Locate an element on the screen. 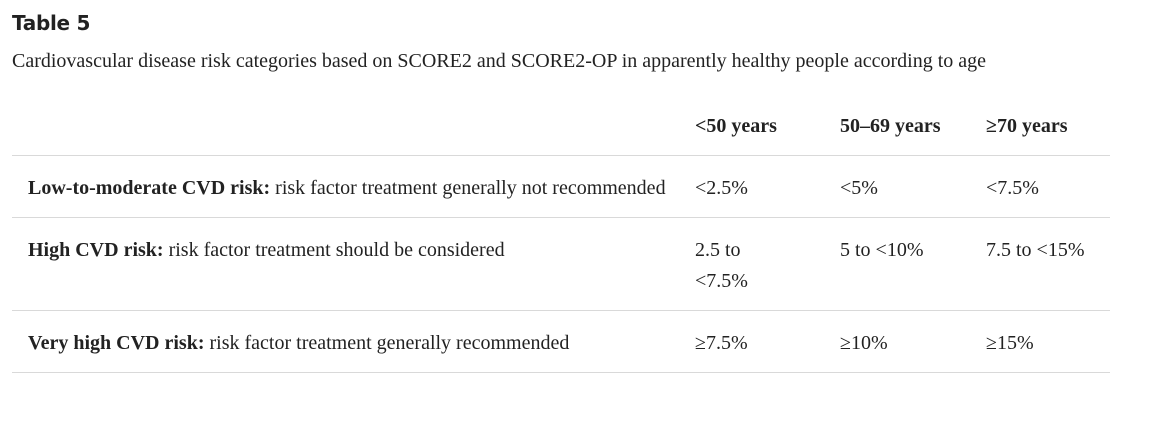 This screenshot has height=447, width=1151. risk-threshold: <7.5% is located at coordinates (1040, 186).